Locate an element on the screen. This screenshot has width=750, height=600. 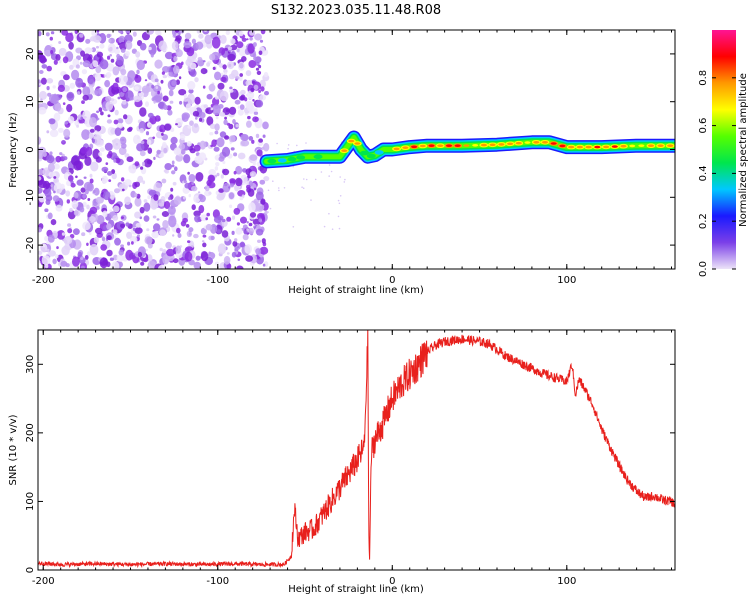
spectrogram-y-tick-label: 20 is located at coordinates (30, 54).